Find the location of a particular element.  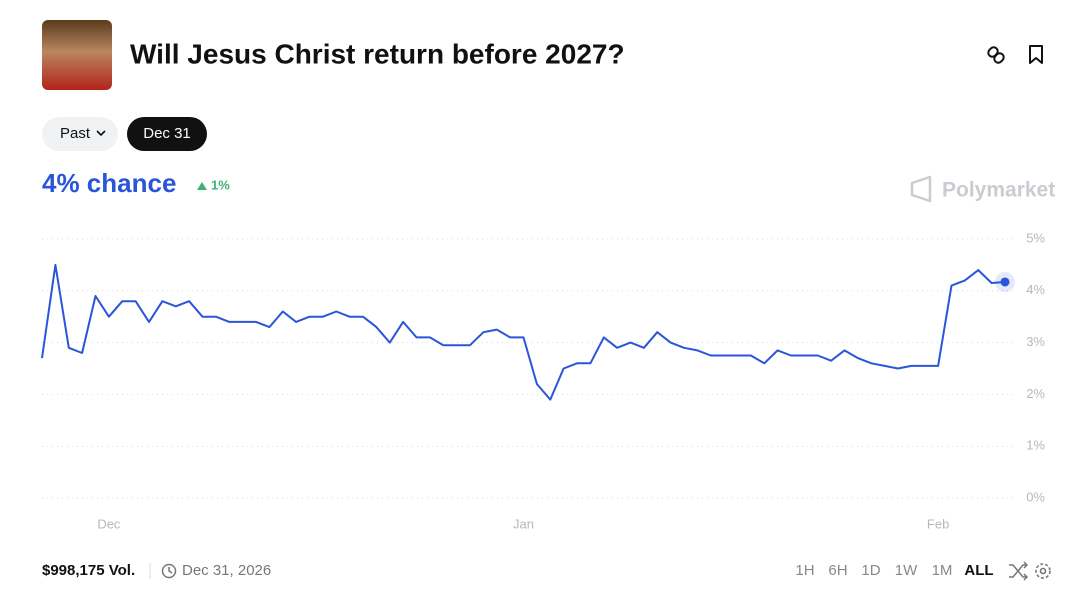

volume: $998,175 Vol. is located at coordinates (88, 570).